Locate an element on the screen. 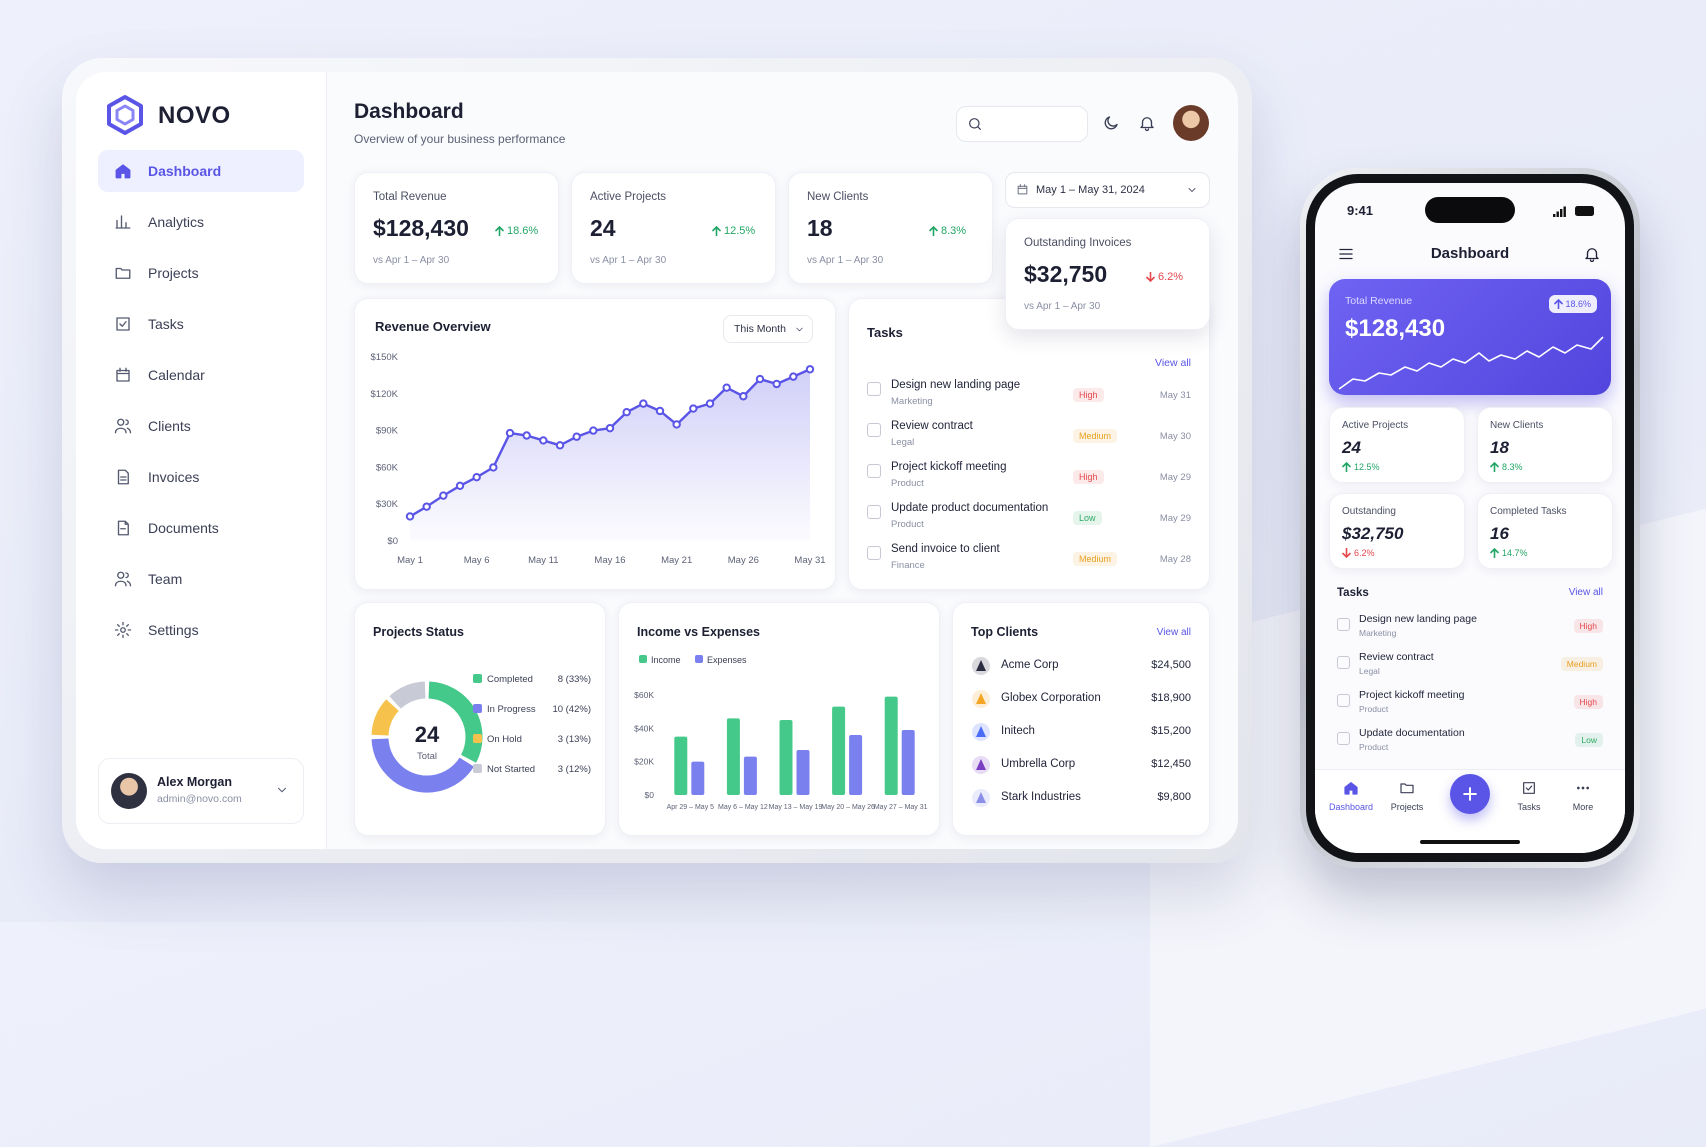 This screenshot has height=1147, width=1706. tab-item: Tasks is located at coordinates (1529, 800).